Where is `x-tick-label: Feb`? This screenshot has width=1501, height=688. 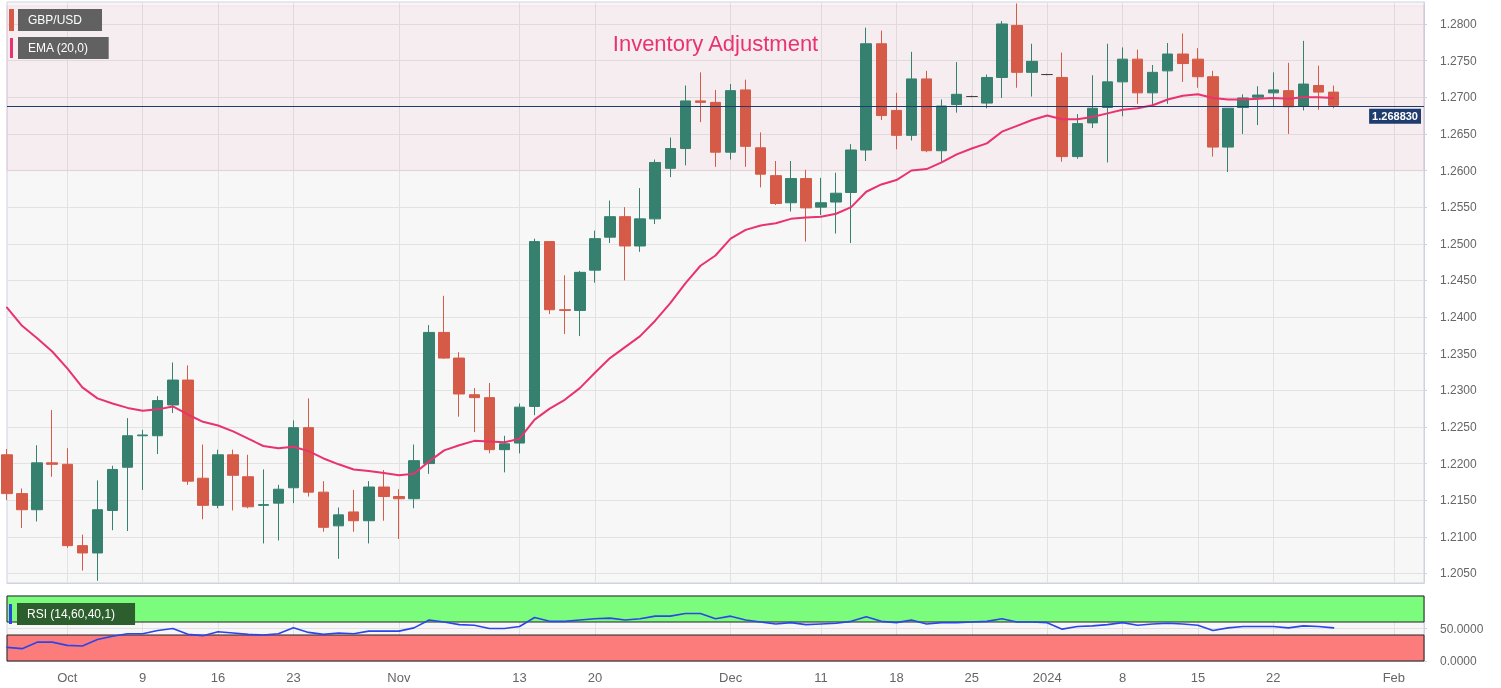 x-tick-label: Feb is located at coordinates (1394, 677).